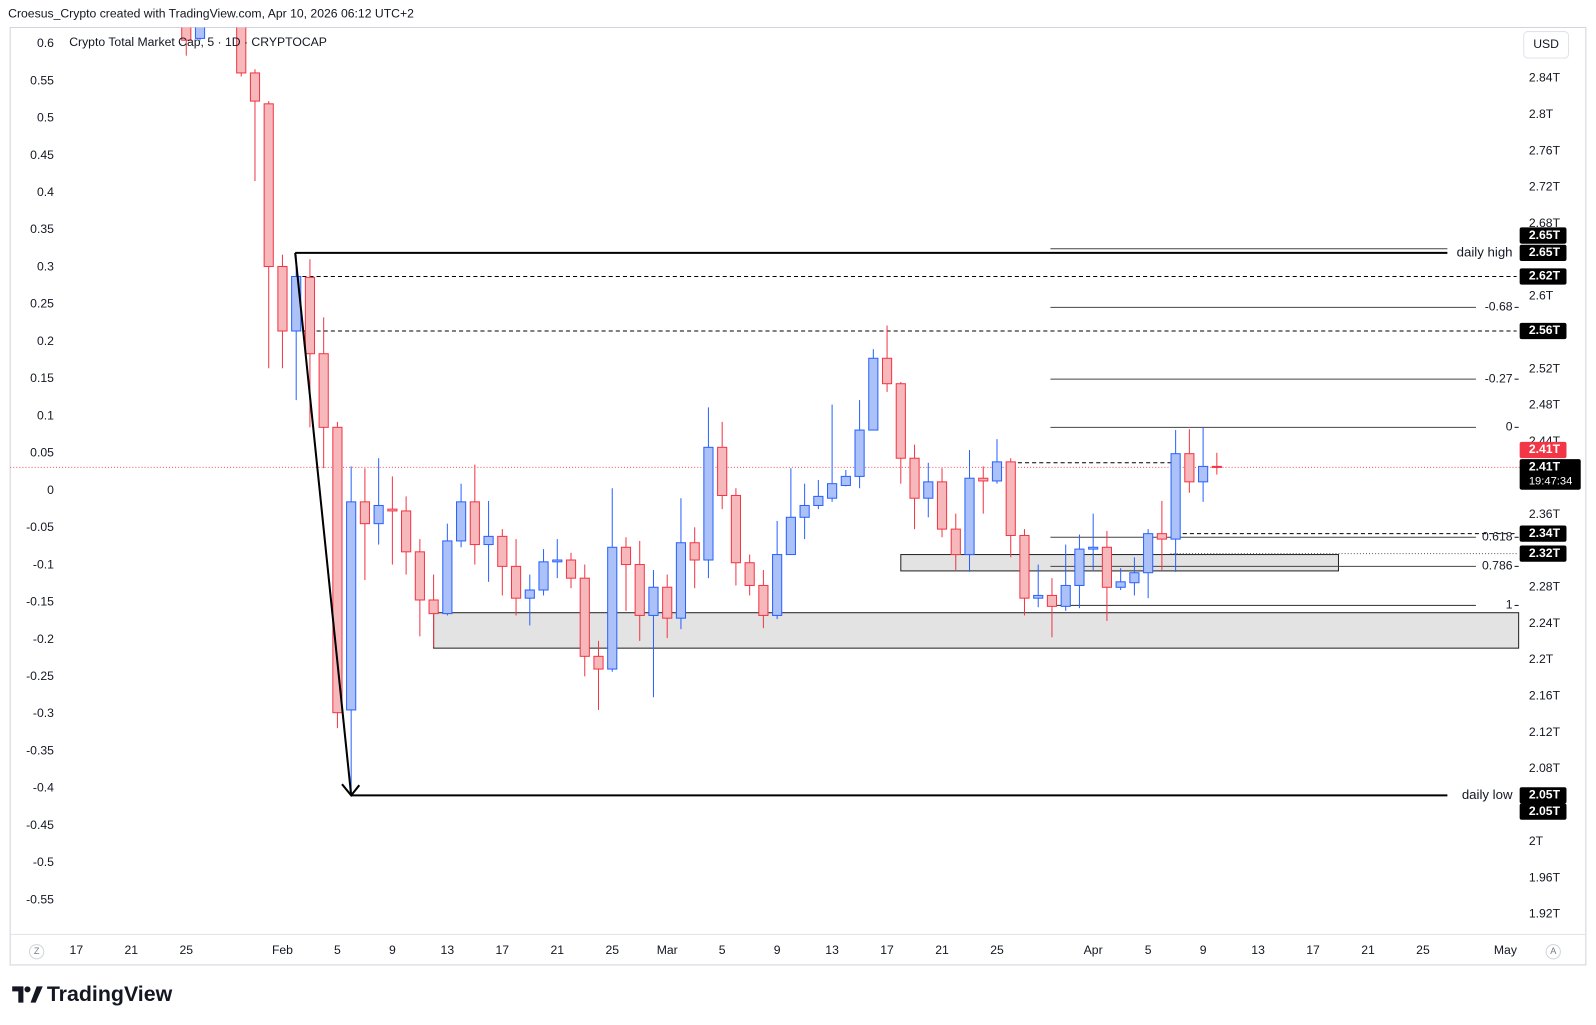  Describe the element at coordinates (42, 453) in the screenshot. I see `left-tick-label: 0.05` at that location.